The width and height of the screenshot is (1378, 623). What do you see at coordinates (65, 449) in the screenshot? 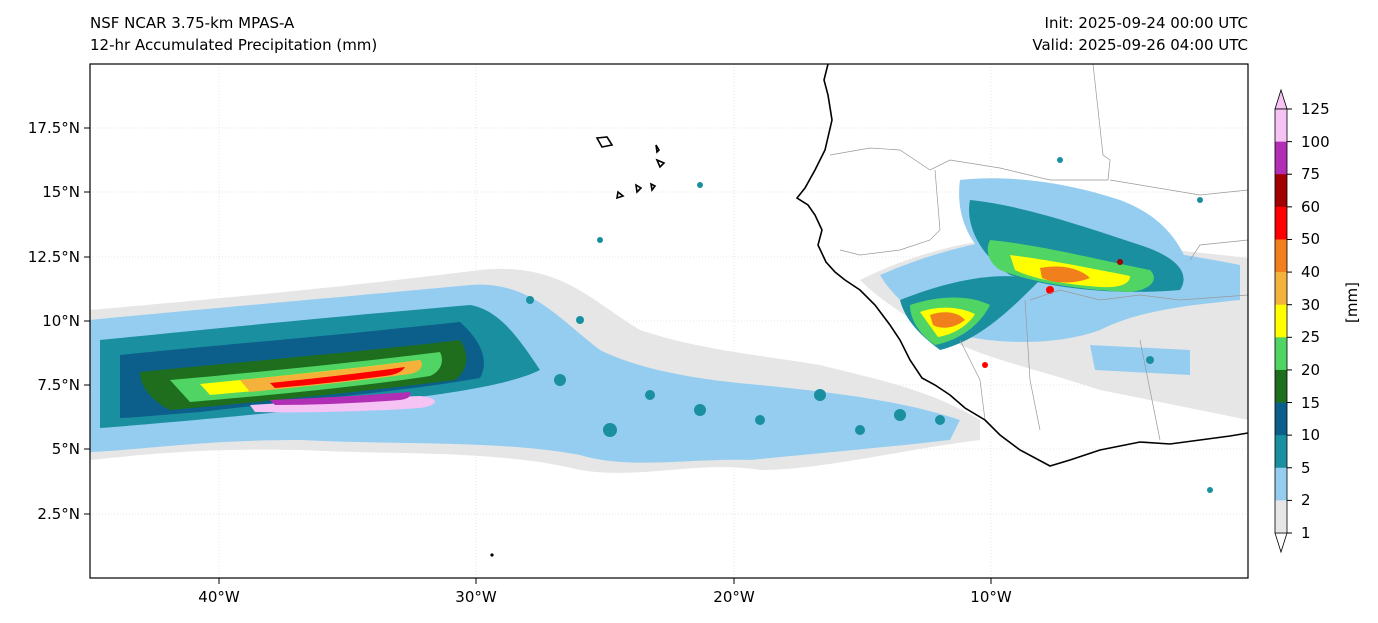
I see `lat-label-5: 5°N` at bounding box center [65, 449].